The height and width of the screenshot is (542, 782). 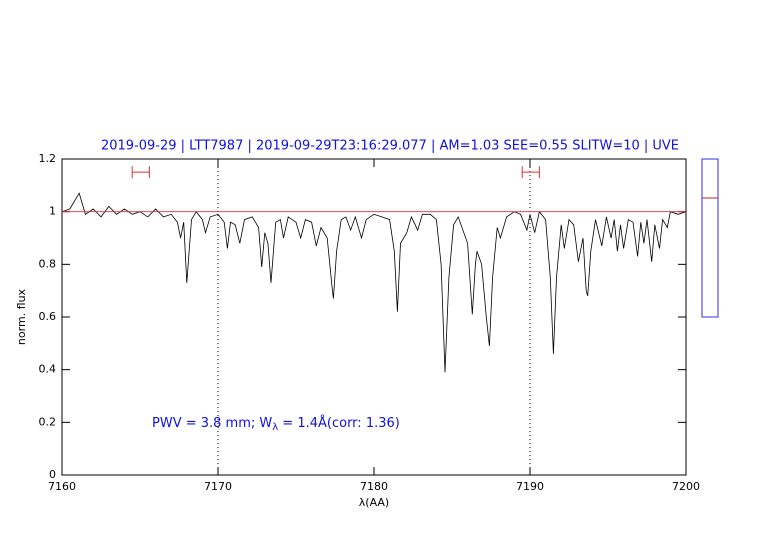 I want to click on y-tick-label: 0.6, so click(x=48, y=316).